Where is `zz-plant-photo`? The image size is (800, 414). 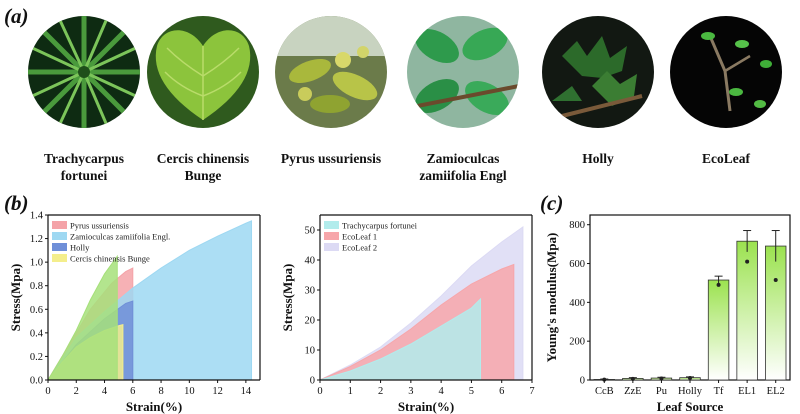 zz-plant-photo is located at coordinates (463, 72).